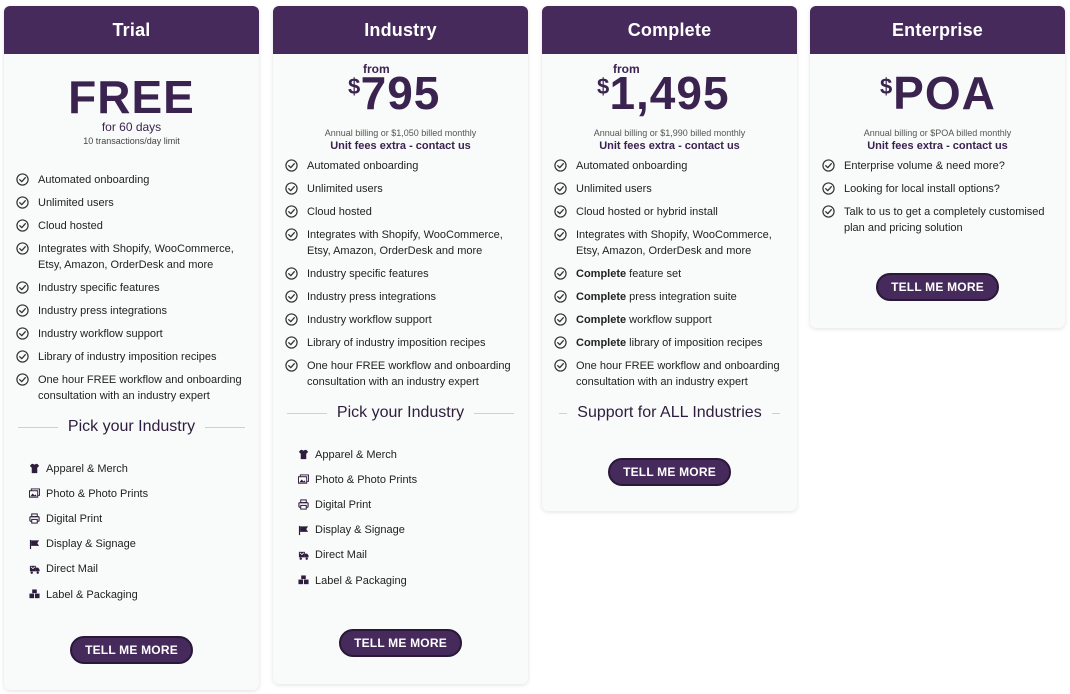  Describe the element at coordinates (303, 530) in the screenshot. I see `flag-icon` at that location.